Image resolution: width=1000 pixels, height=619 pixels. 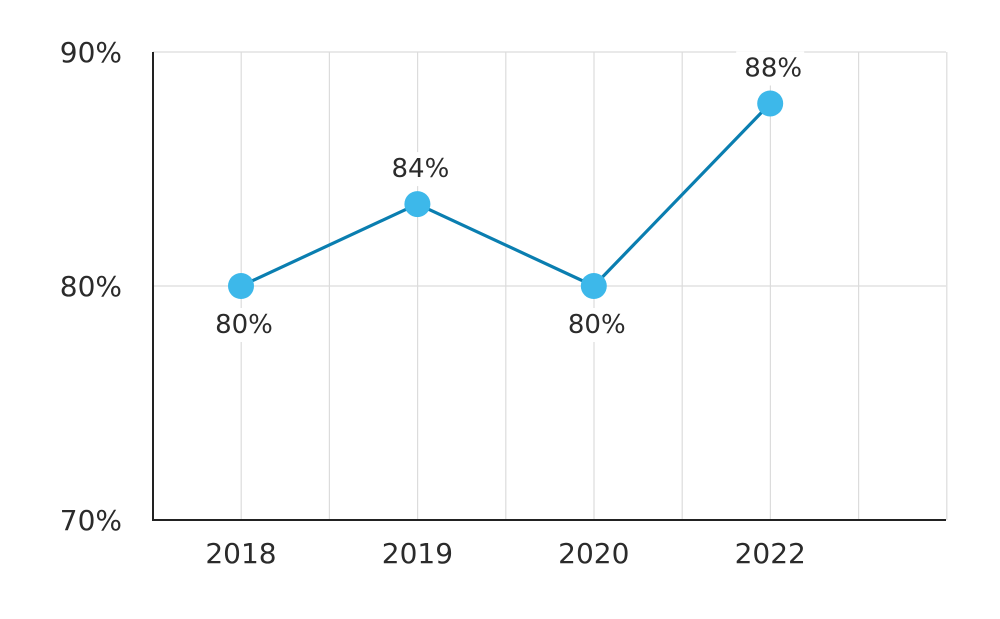 I want to click on x-tick-label: 2022, so click(x=770, y=553).